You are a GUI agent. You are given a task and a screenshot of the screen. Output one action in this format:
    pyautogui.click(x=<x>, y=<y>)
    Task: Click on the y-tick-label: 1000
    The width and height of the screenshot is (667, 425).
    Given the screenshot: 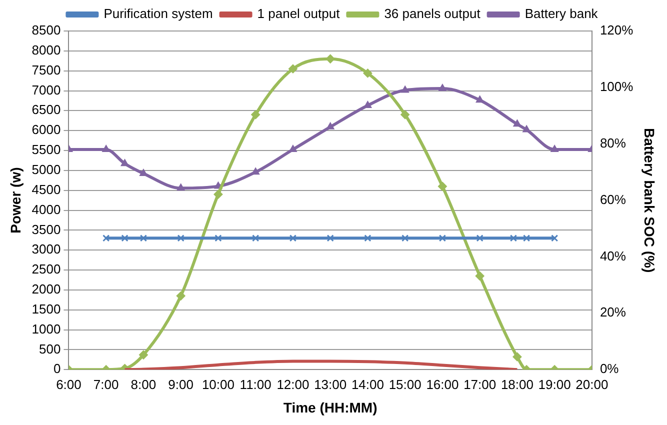 What is the action you would take?
    pyautogui.click(x=46, y=328)
    